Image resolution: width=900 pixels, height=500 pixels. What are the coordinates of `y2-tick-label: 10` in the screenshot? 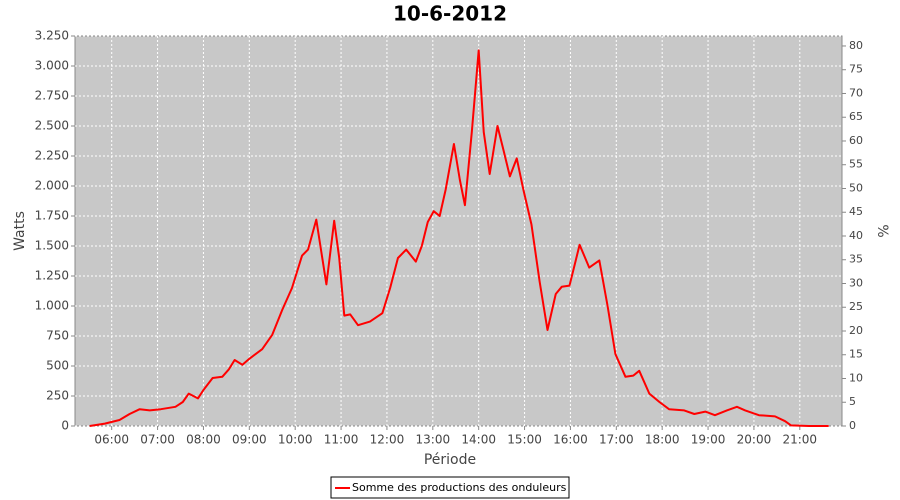 It's located at (856, 377).